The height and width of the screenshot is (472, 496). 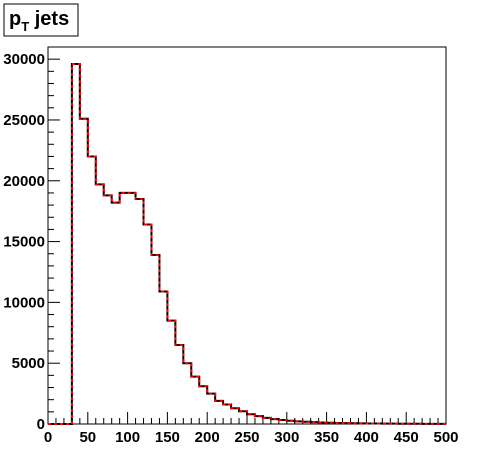 I want to click on title-box, so click(x=41, y=20).